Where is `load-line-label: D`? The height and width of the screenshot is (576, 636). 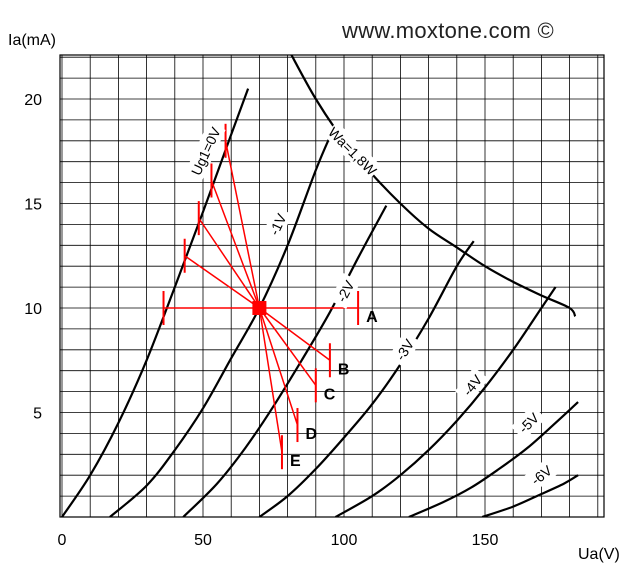
load-line-label: D is located at coordinates (311, 434).